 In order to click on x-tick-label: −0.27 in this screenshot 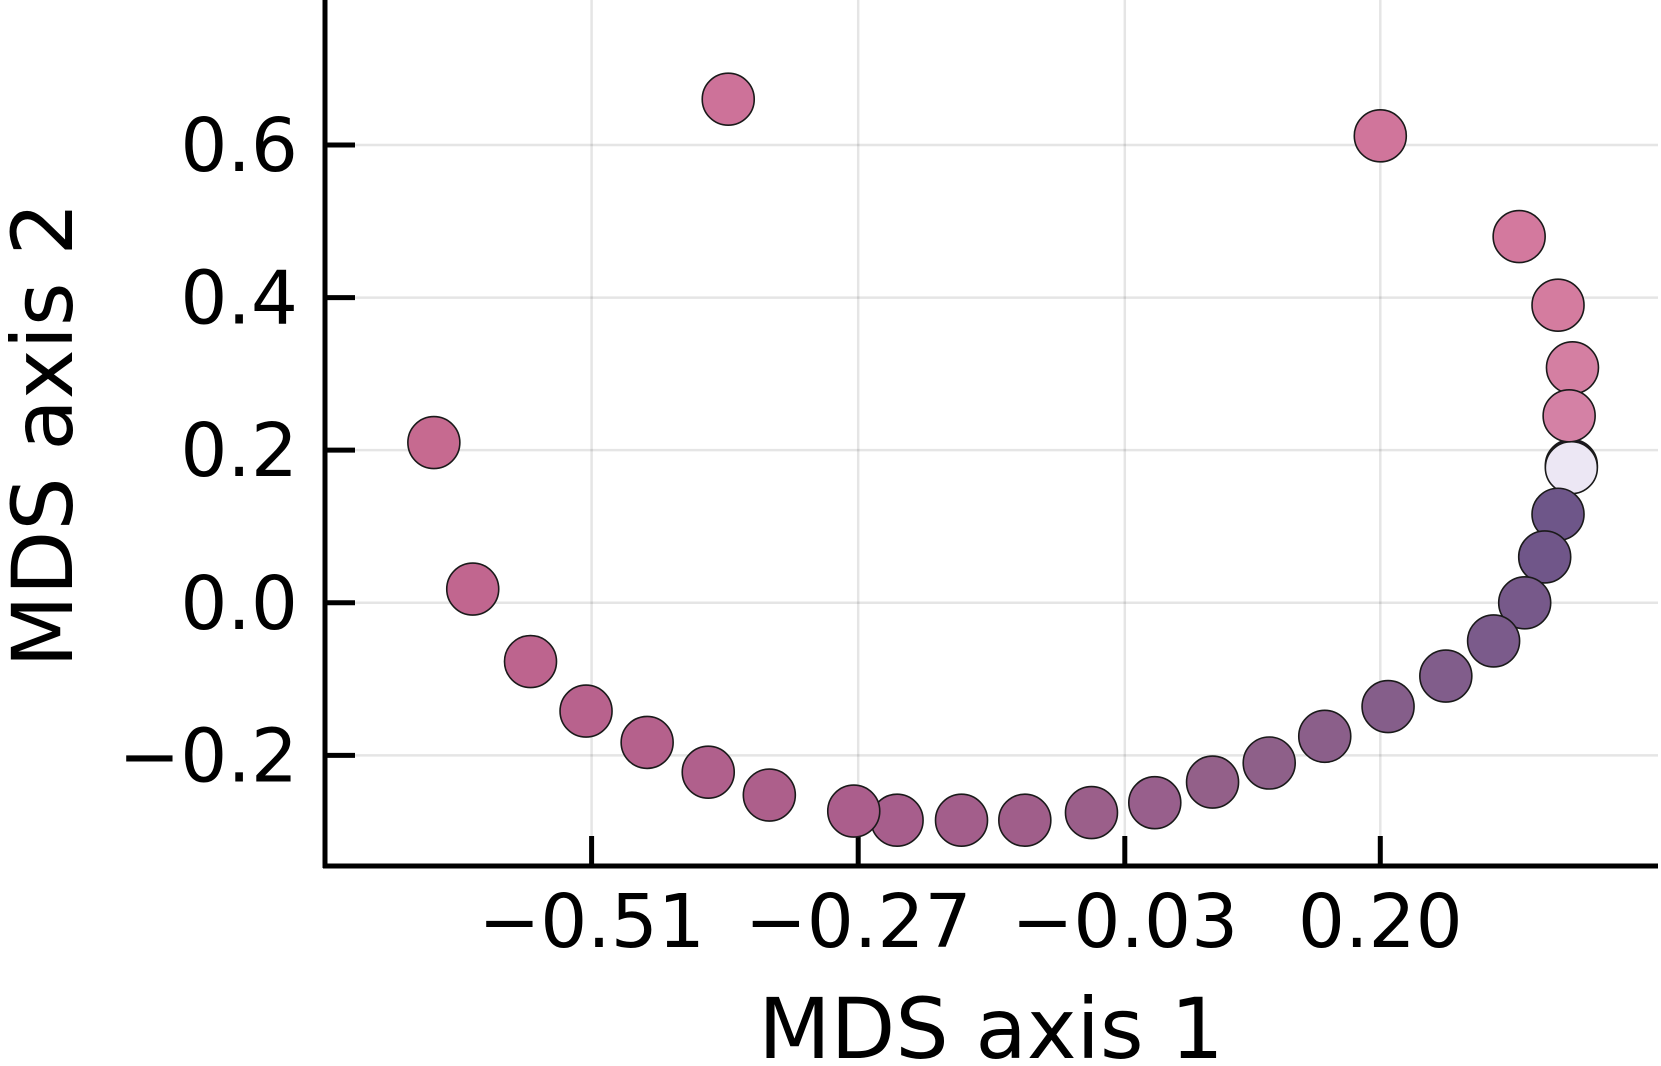, I will do `click(858, 922)`.